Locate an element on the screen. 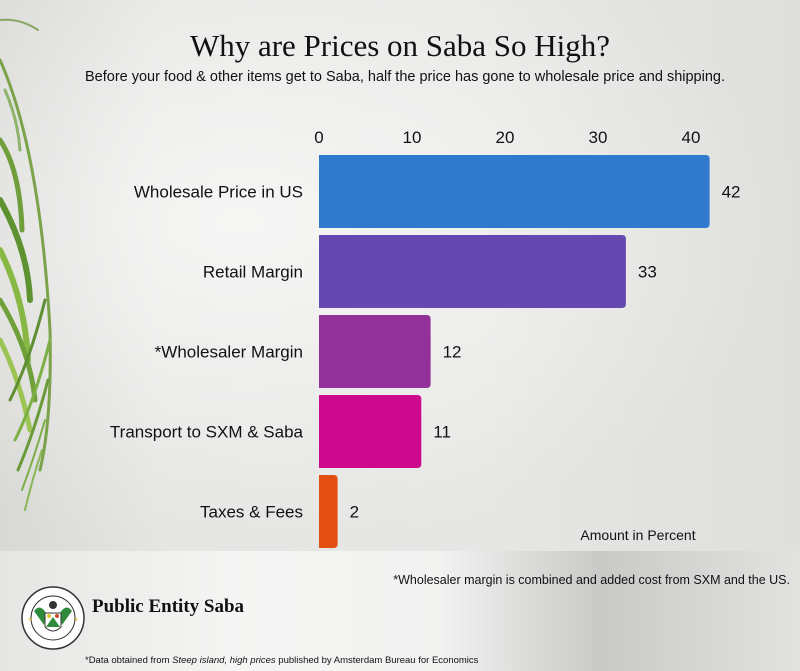 The image size is (800, 671). x-axis-label: Amount in Percent is located at coordinates (637, 535).